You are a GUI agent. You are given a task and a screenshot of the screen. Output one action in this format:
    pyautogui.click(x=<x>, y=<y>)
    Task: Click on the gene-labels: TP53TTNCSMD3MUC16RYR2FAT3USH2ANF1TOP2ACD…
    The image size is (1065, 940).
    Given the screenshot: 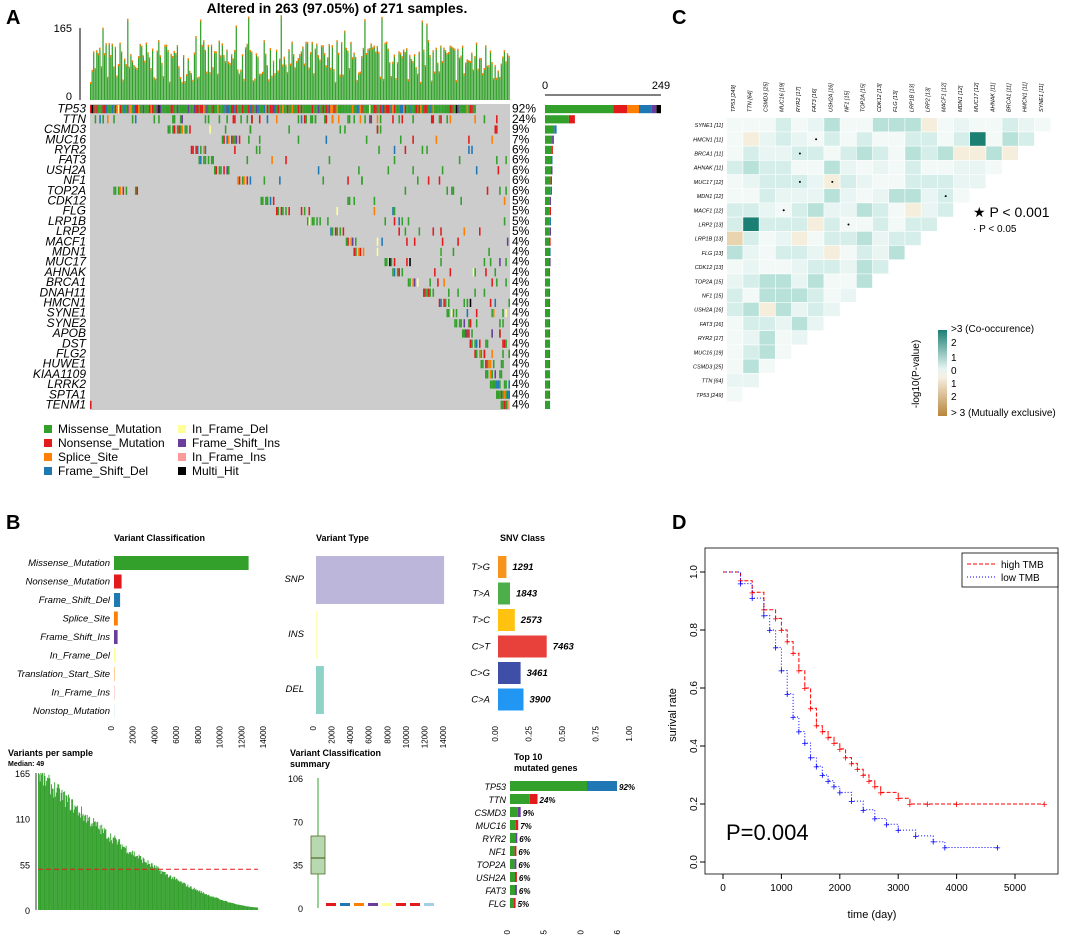 What is the action you would take?
    pyautogui.click(x=60, y=257)
    